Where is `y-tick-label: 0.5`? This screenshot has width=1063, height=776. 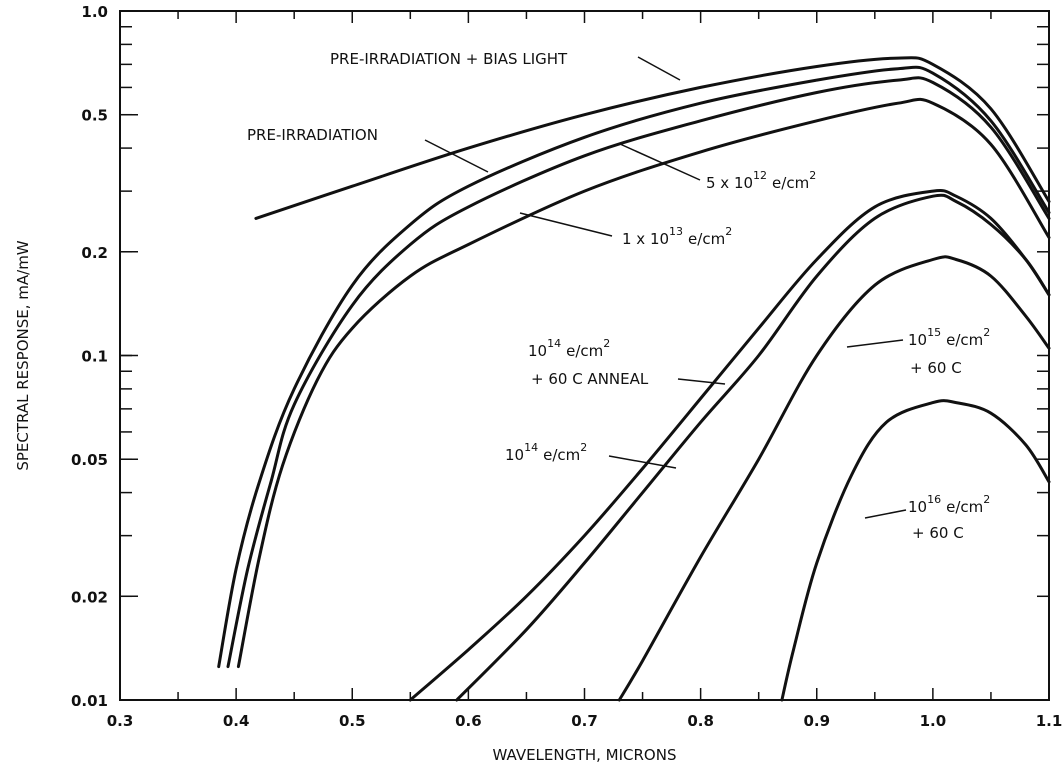 y-tick-label: 0.5 is located at coordinates (94, 116).